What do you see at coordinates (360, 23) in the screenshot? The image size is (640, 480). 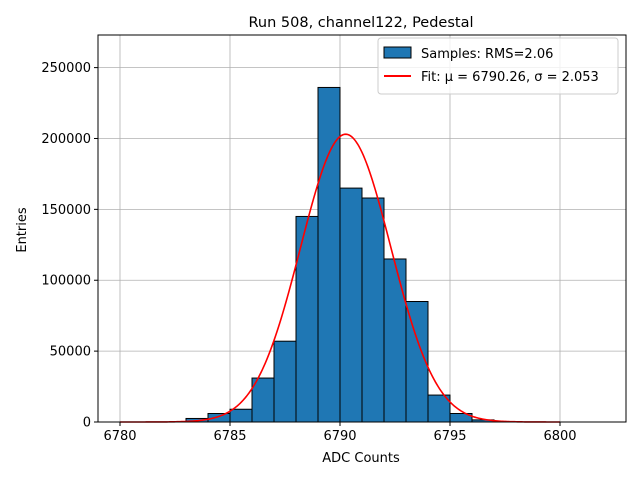 I see `chart-title: Run 508, channel122, Pedestal` at bounding box center [360, 23].